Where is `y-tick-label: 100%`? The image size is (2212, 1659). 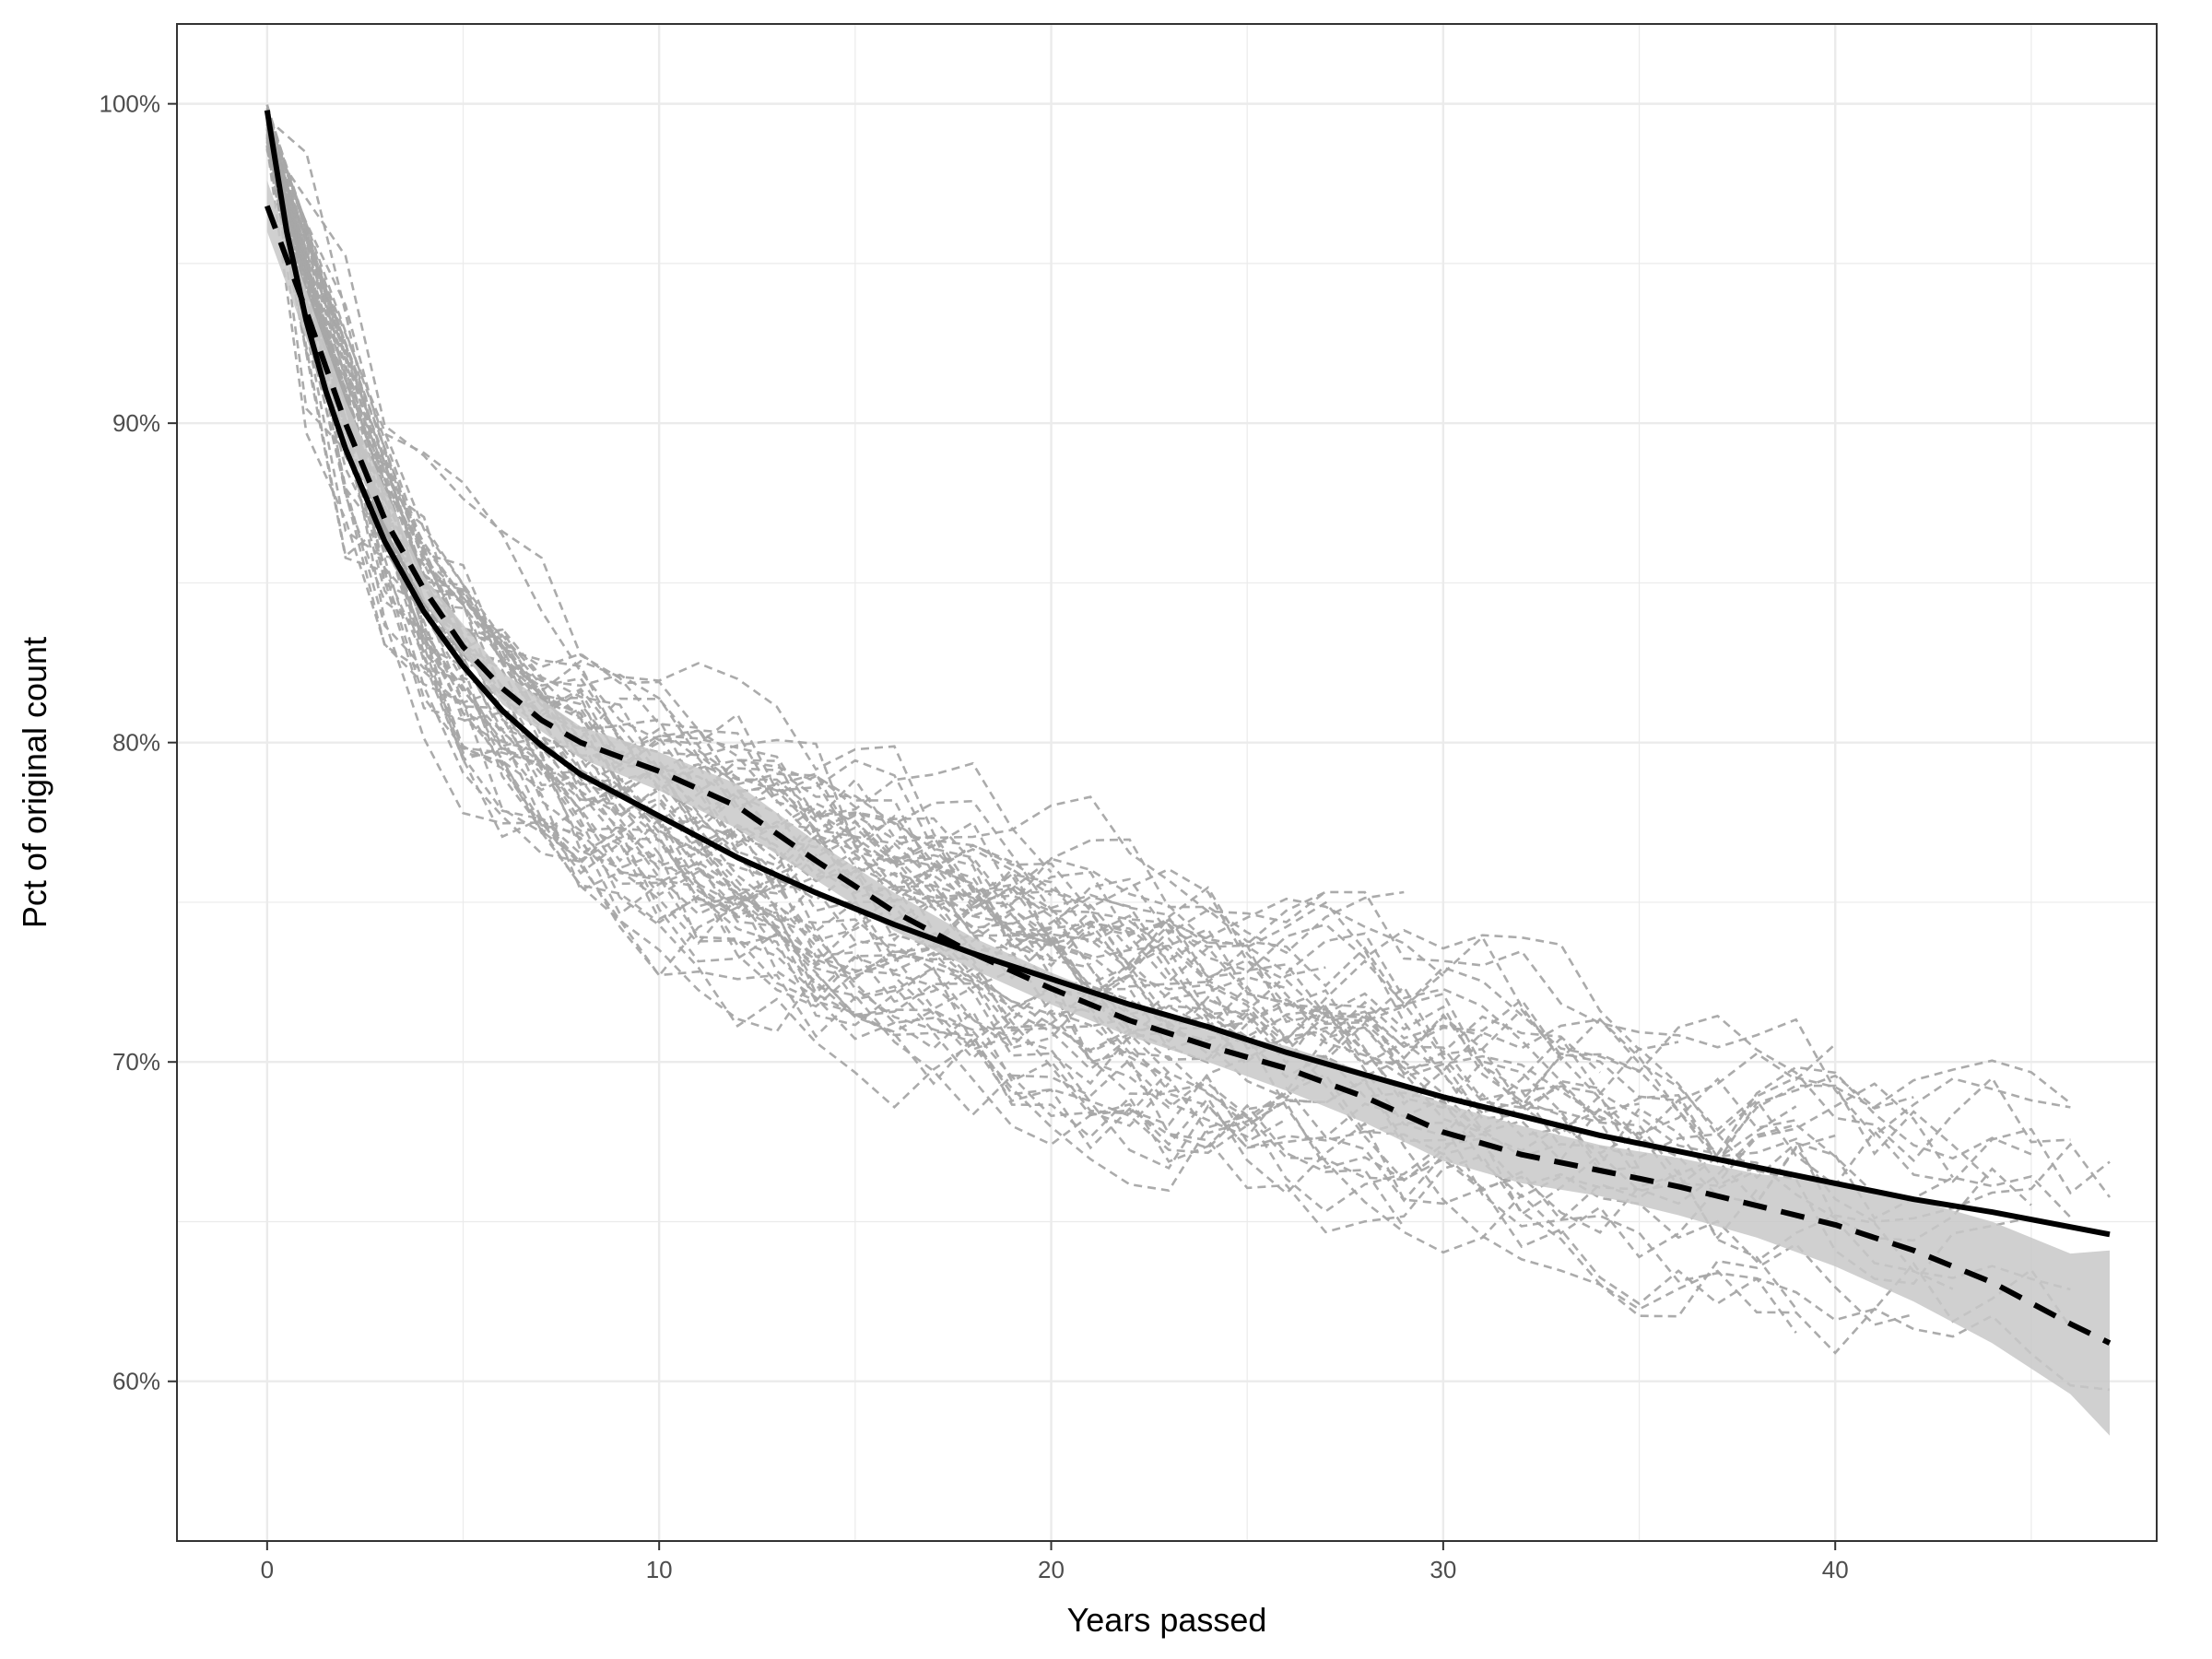 y-tick-label: 100% is located at coordinates (130, 104).